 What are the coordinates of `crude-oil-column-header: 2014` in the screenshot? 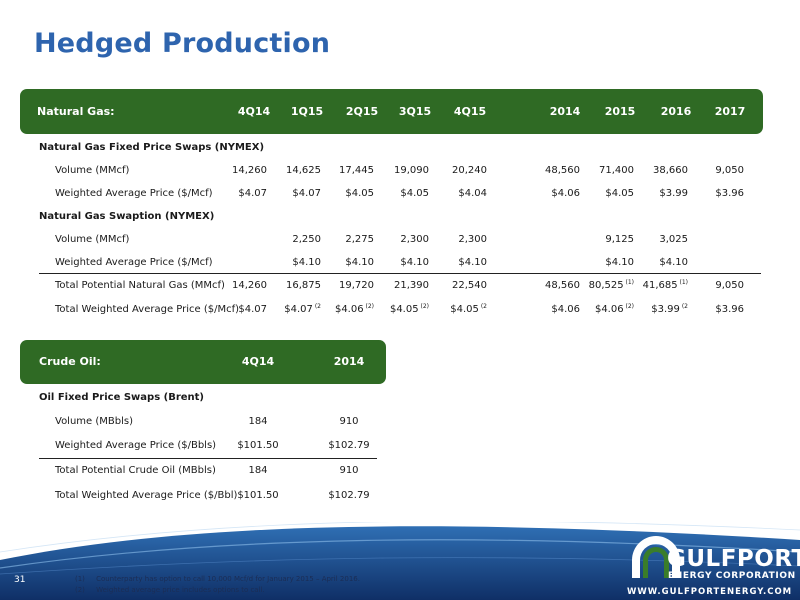 It's located at (349, 361).